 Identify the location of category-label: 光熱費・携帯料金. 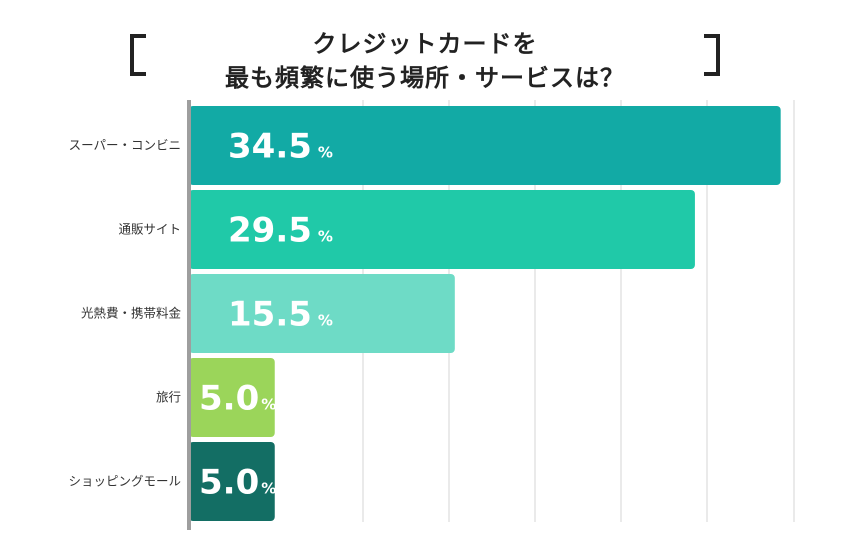
(131, 313).